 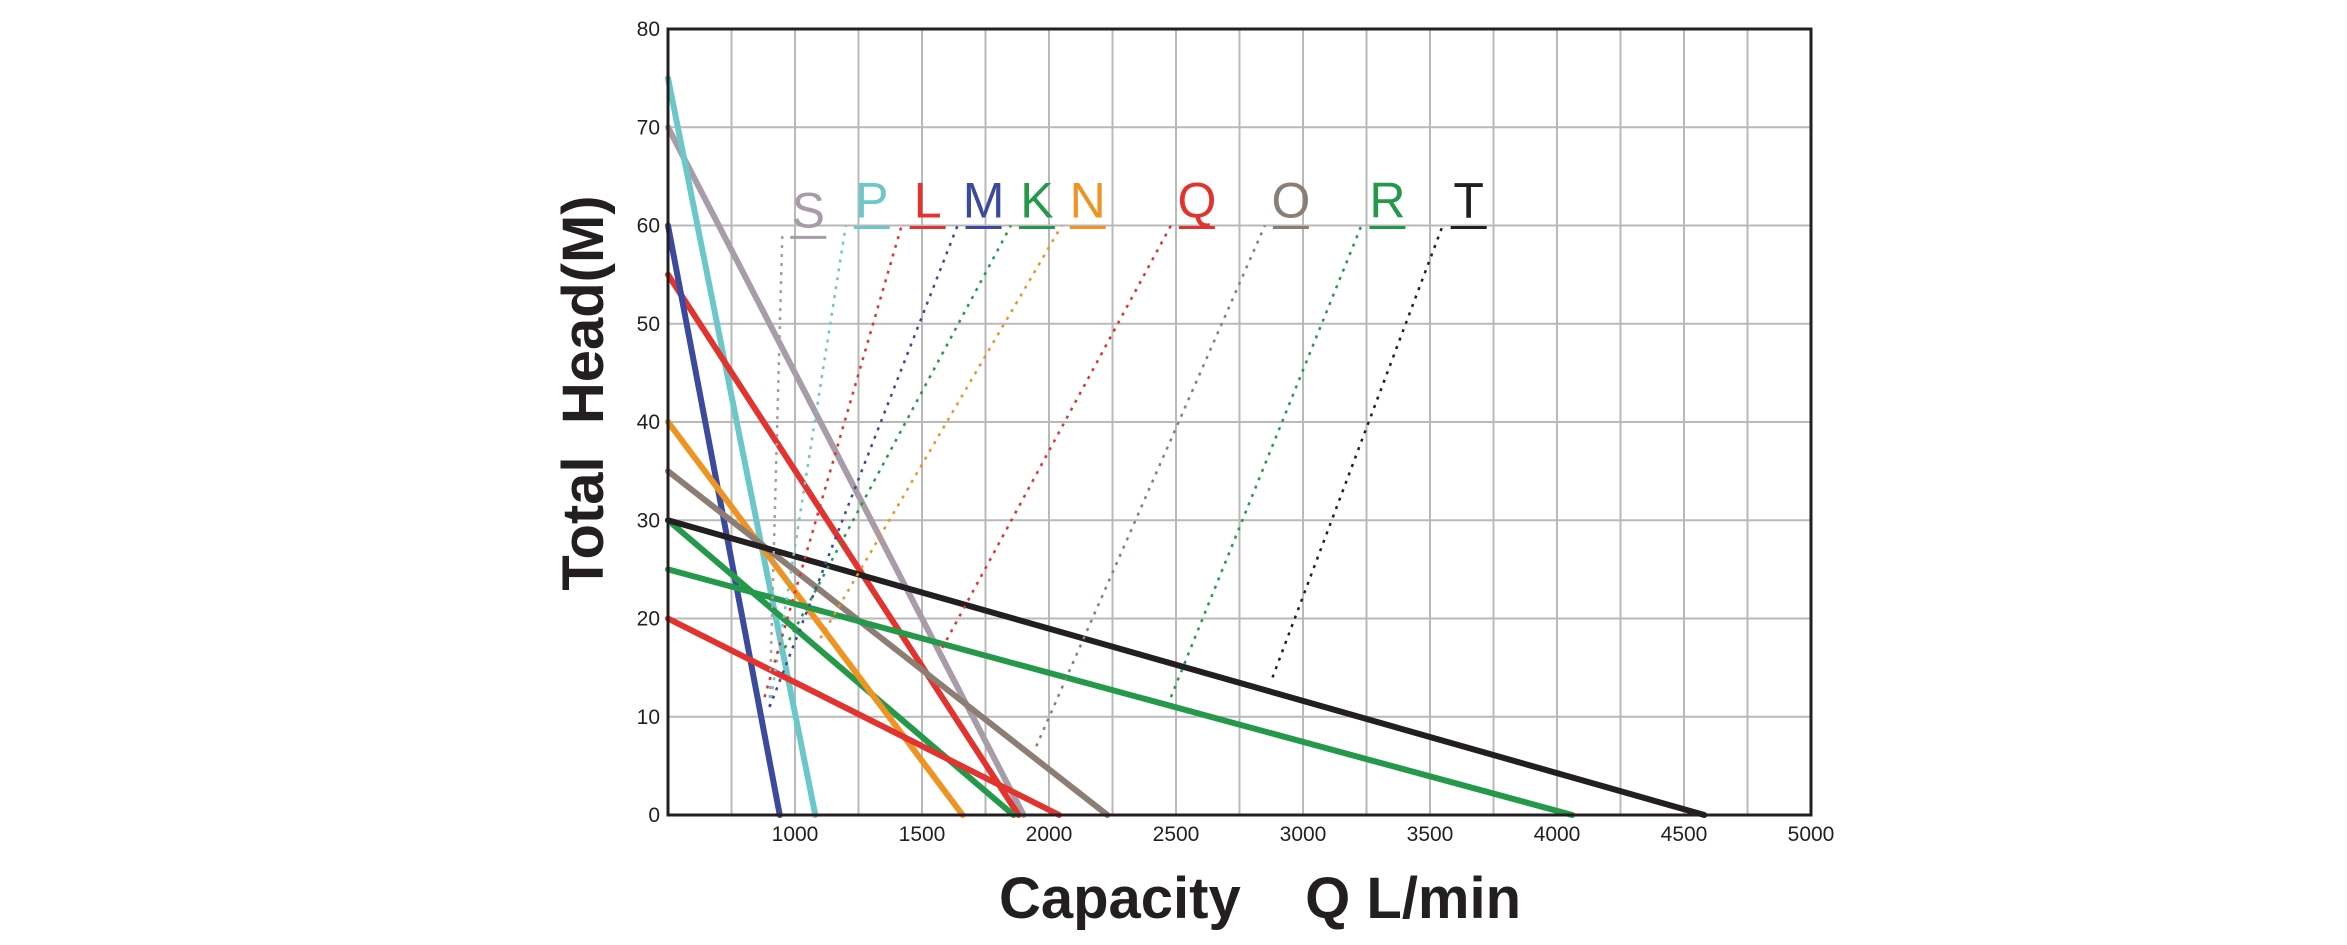 I want to click on curve-o, so click(x=888, y=643).